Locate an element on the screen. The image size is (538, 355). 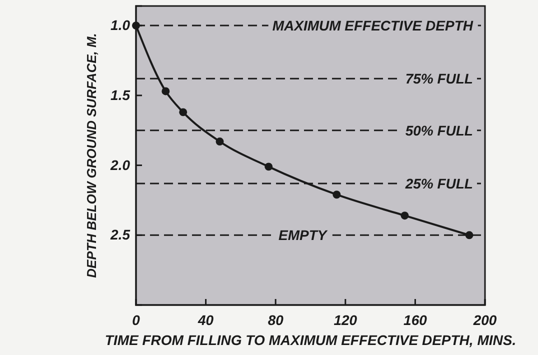
x-tick-label: 40 is located at coordinates (205, 320).